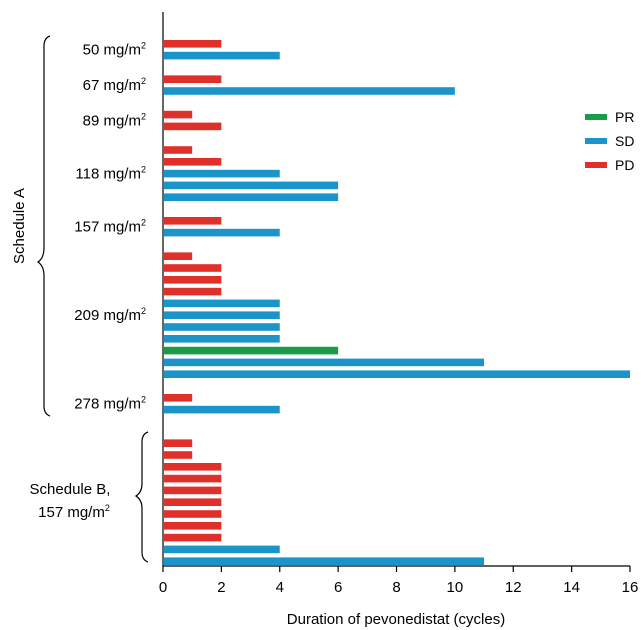 Image resolution: width=641 pixels, height=630 pixels. I want to click on x-tick-label: 4, so click(280, 587).